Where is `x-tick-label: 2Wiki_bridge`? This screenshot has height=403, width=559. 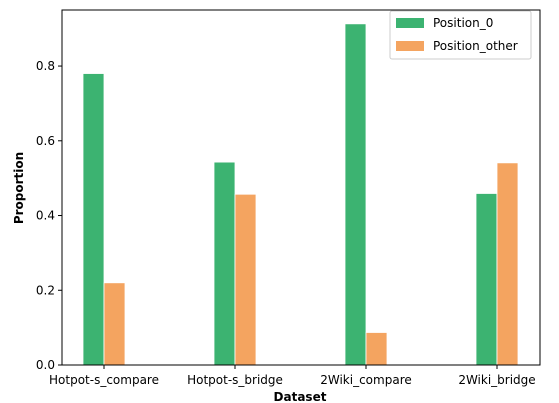 x-tick-label: 2Wiki_bridge is located at coordinates (496, 380).